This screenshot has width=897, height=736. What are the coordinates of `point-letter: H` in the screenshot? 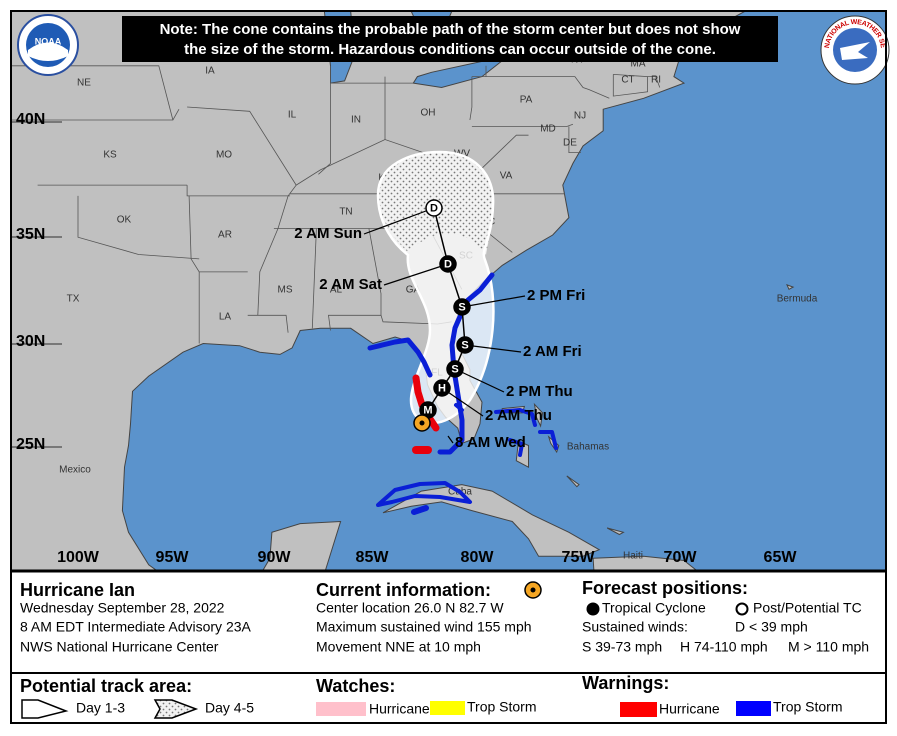 It's located at (442, 388).